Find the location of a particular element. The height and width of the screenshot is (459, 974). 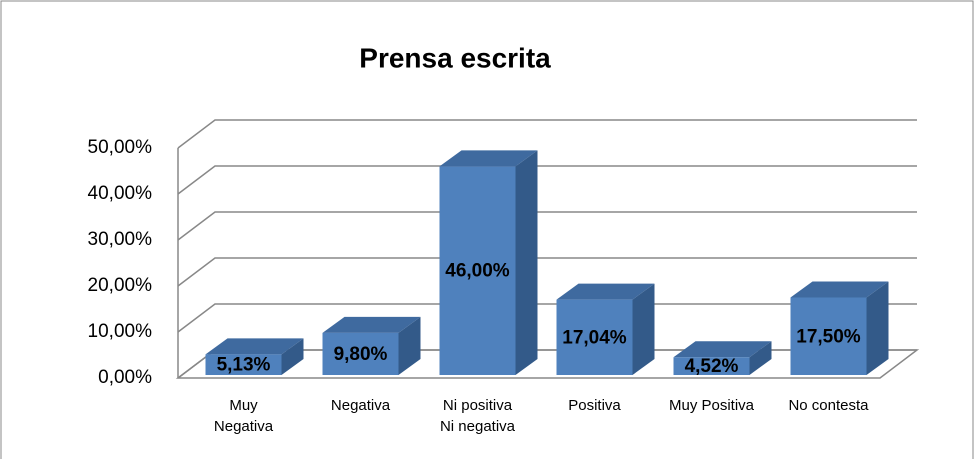

x-tick-label: Ni positiva Ni negativa is located at coordinates (477, 416).